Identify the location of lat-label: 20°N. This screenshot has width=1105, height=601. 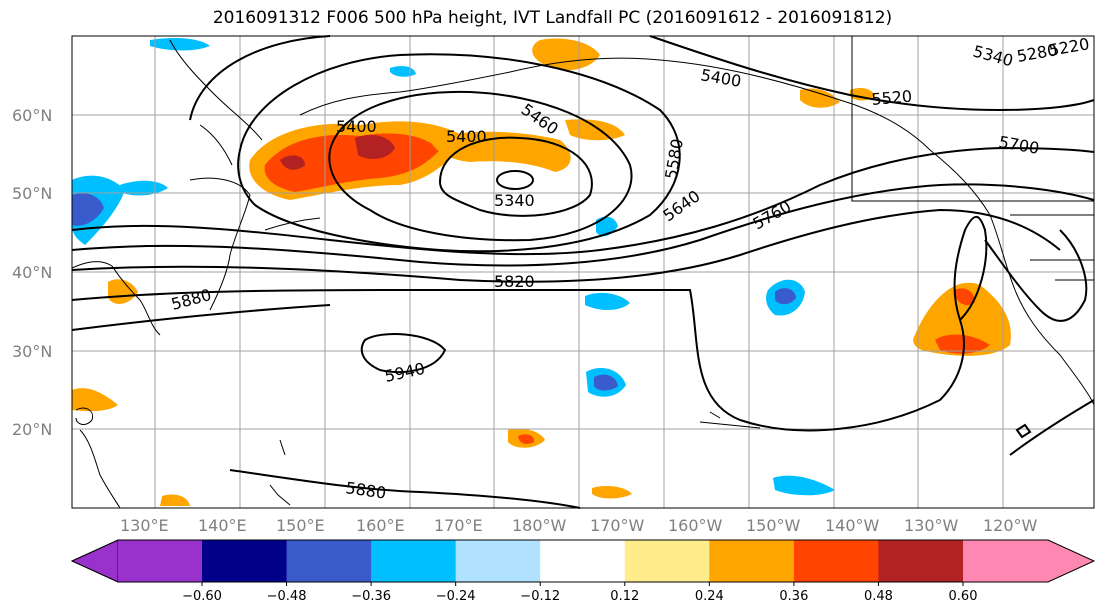
(32, 429).